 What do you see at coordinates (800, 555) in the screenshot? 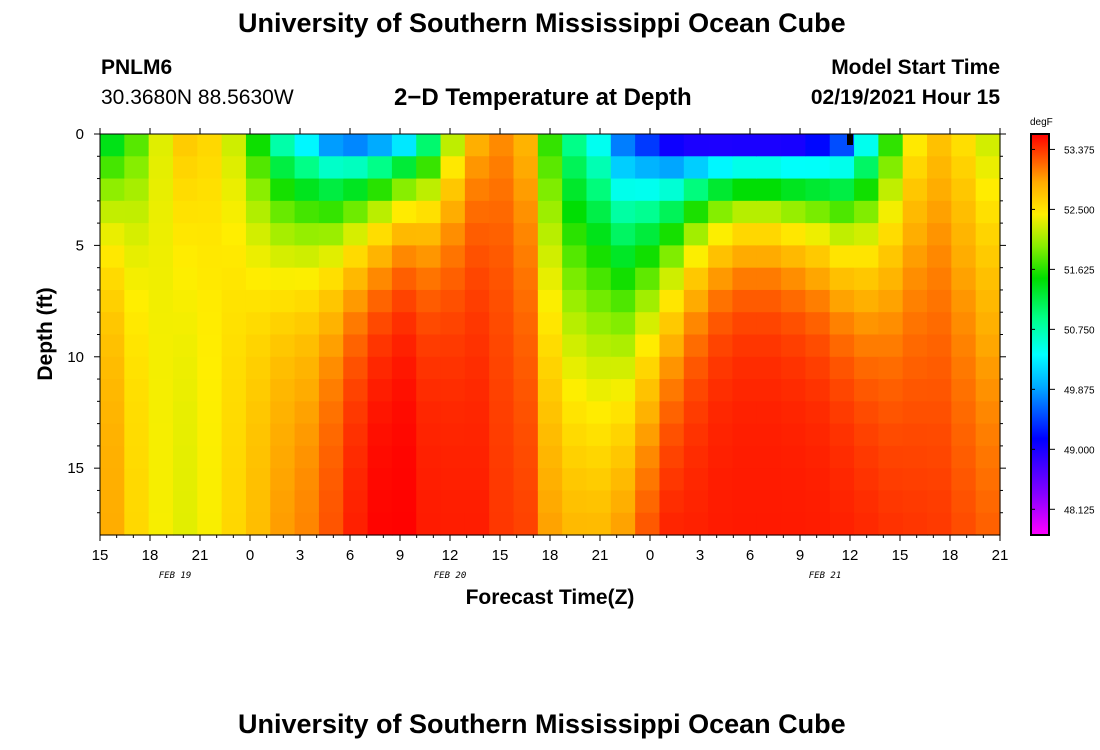
I see `x-tick-label: 9` at bounding box center [800, 555].